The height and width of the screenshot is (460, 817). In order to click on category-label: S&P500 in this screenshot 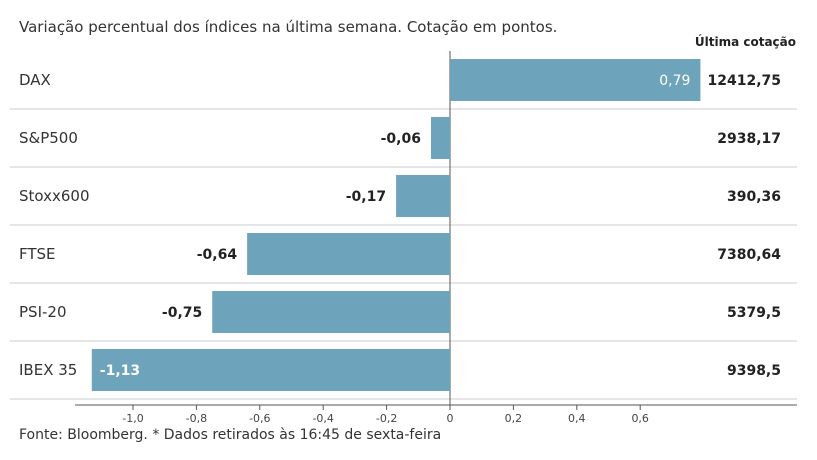, I will do `click(48, 138)`.